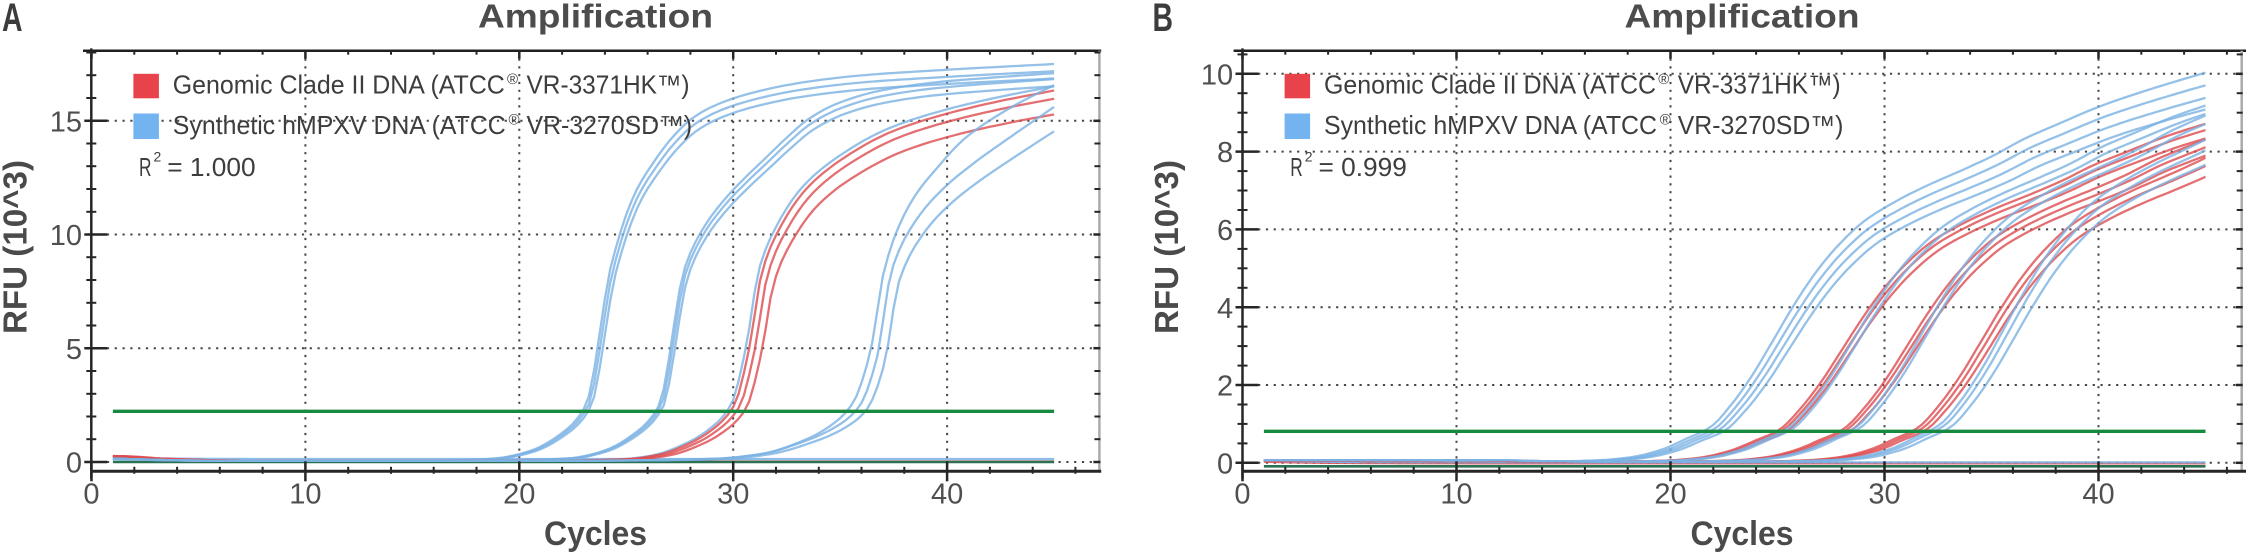 The height and width of the screenshot is (555, 2253). I want to click on svg-text: 4, so click(1225, 309).